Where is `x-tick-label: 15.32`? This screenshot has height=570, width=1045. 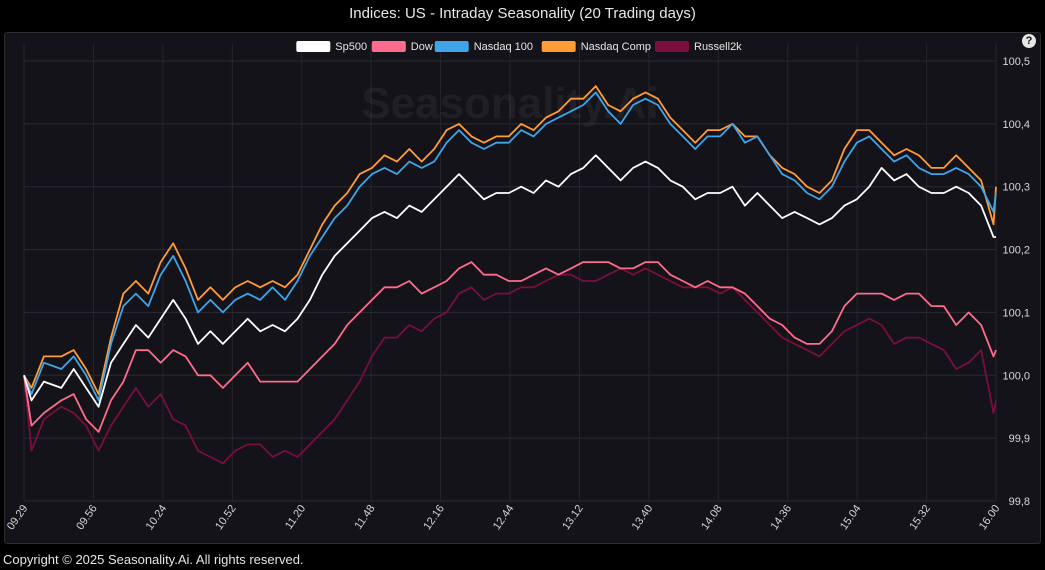 x-tick-label: 15.32 is located at coordinates (920, 517).